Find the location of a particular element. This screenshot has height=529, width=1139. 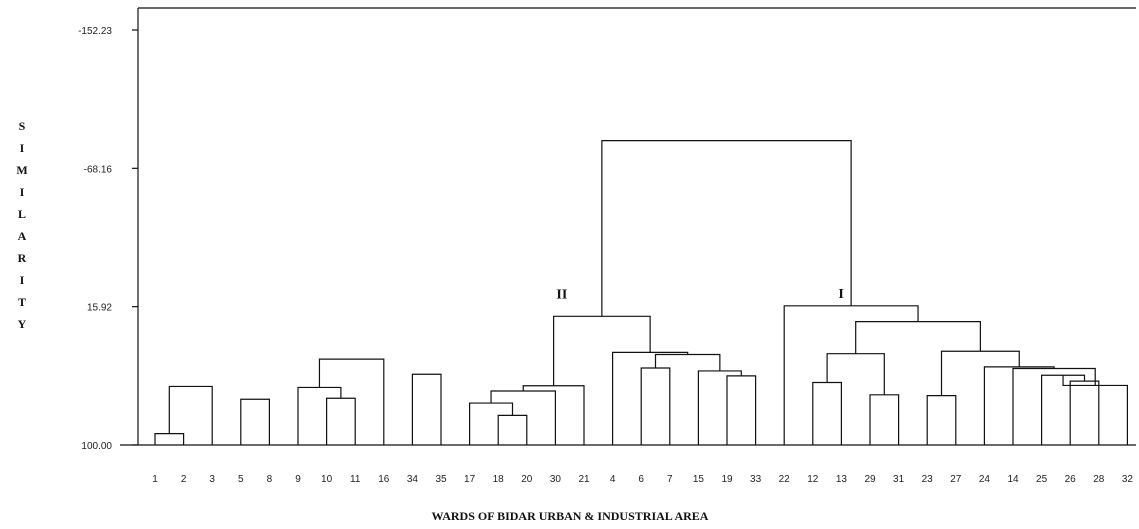

leaf-label: 1 is located at coordinates (155, 479).